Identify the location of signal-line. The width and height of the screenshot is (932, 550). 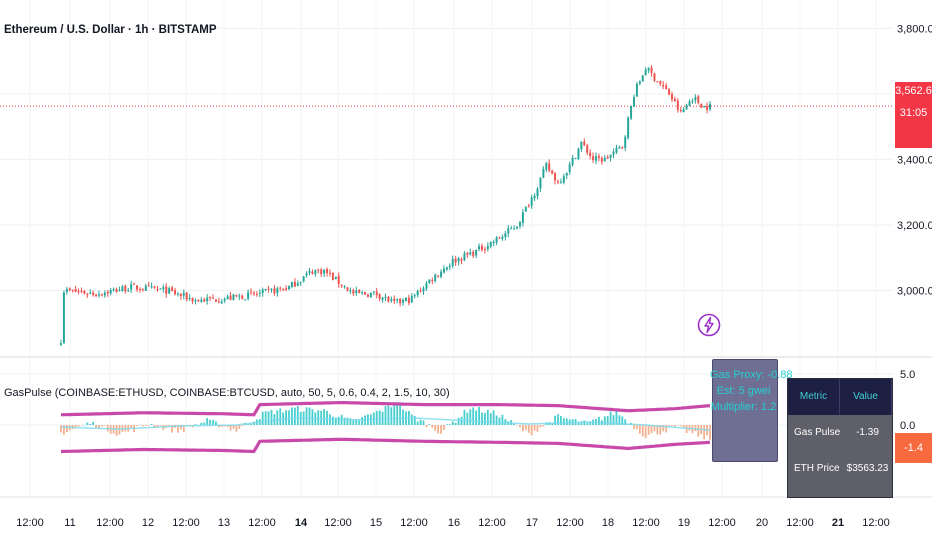
(385, 424).